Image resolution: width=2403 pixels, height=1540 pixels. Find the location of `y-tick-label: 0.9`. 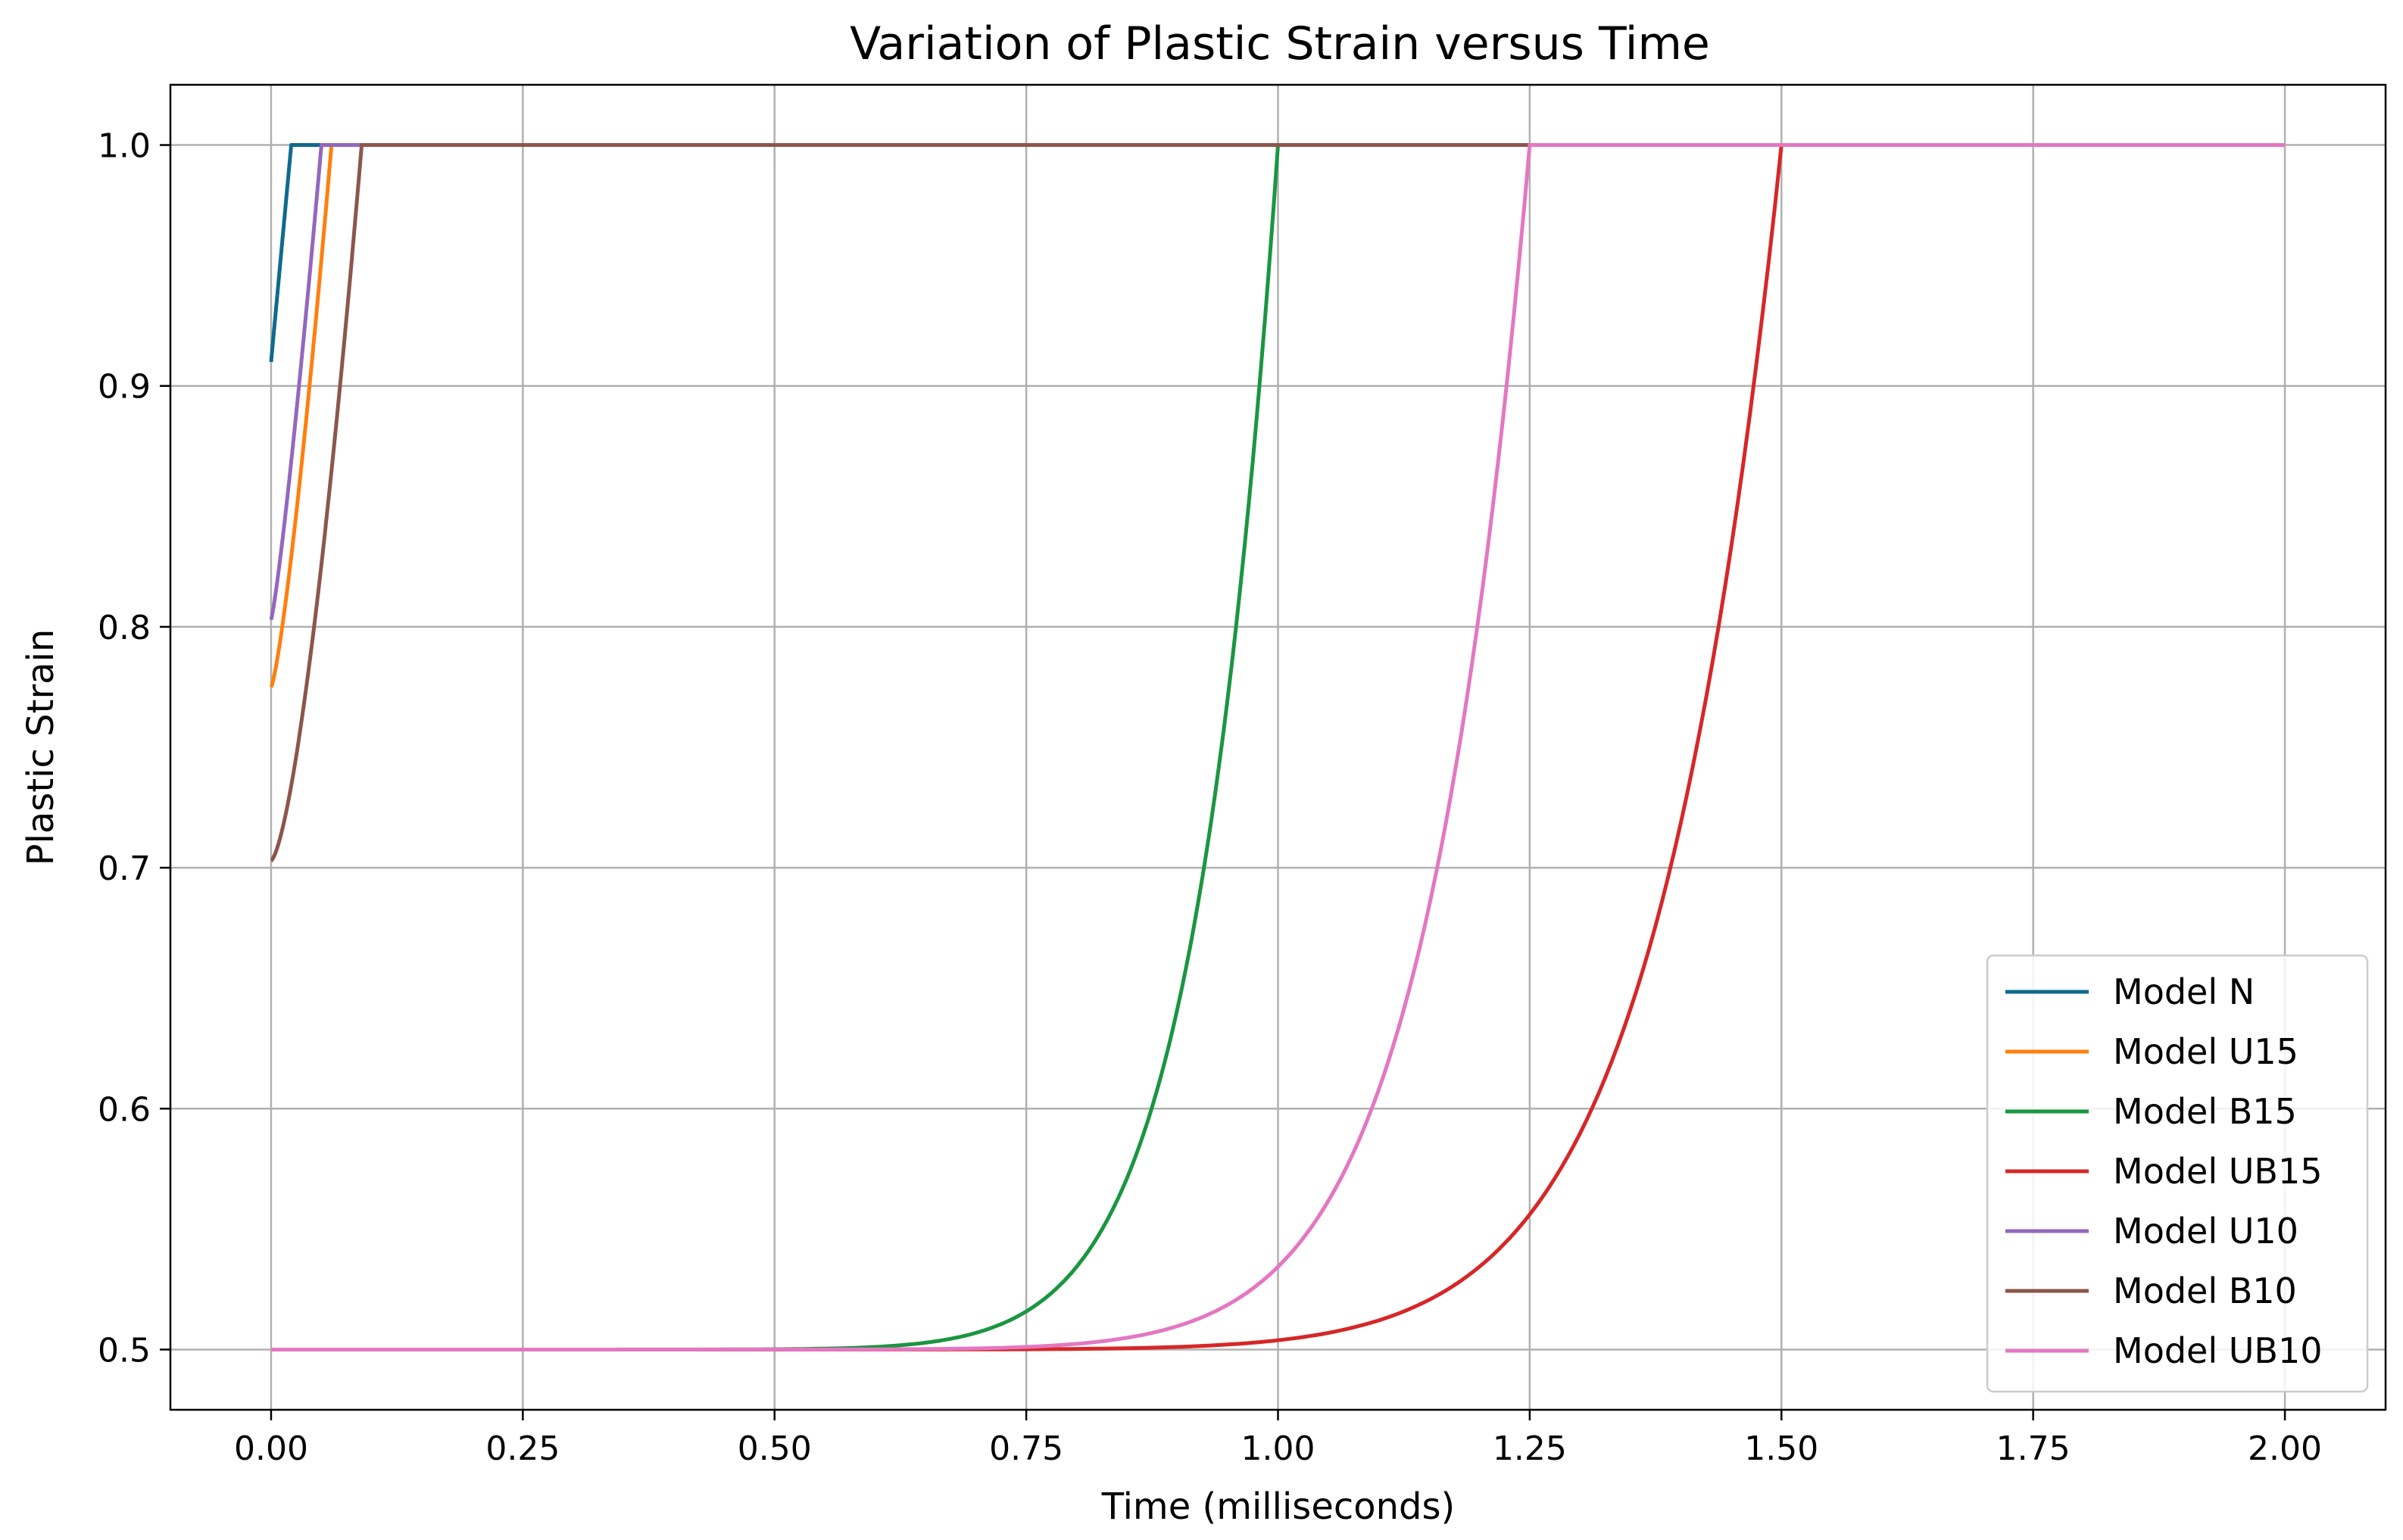

y-tick-label: 0.9 is located at coordinates (124, 387).